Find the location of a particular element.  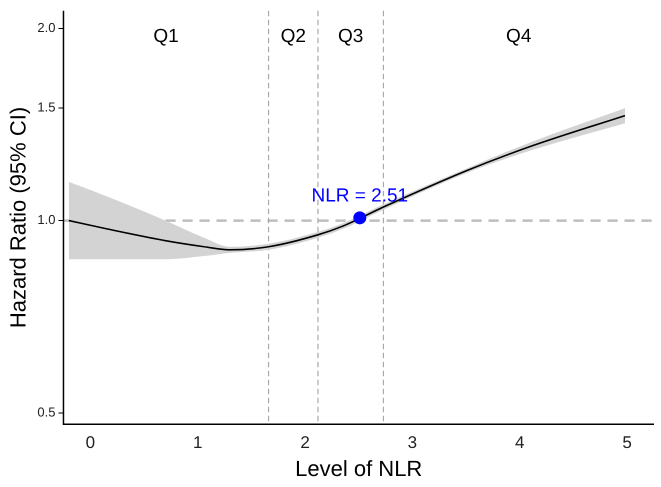

y-tick-label: 2.0 is located at coordinates (46, 27).